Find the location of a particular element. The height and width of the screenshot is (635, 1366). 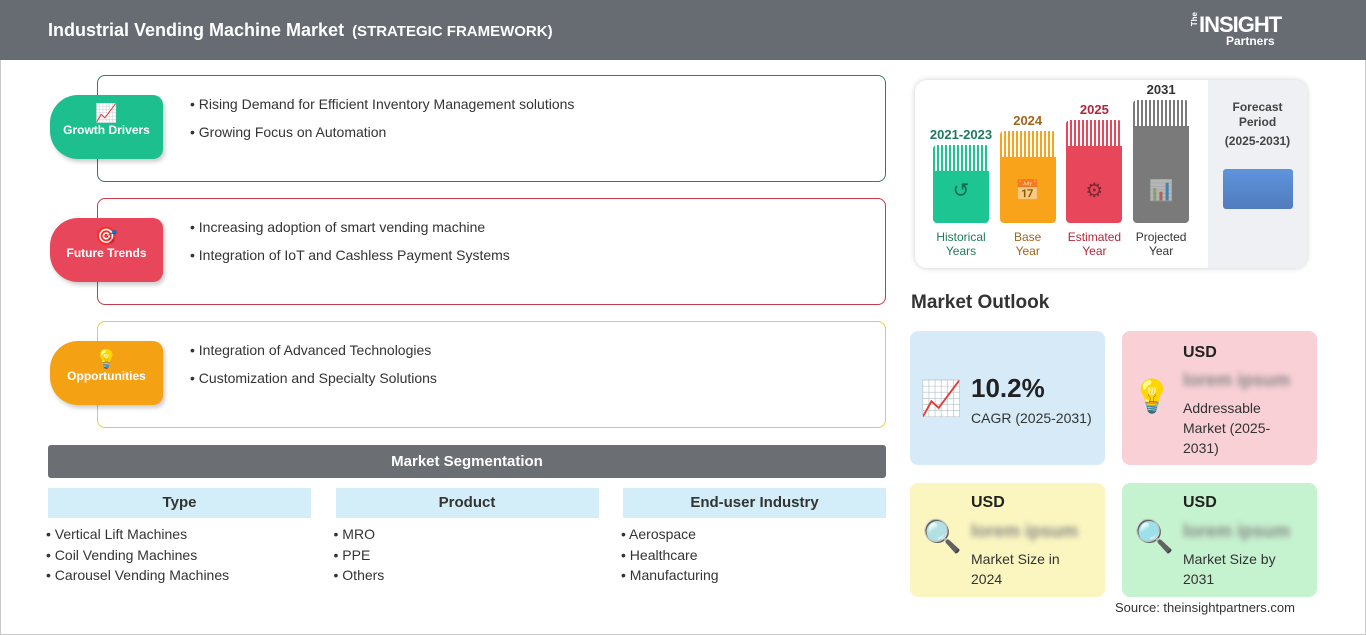

segment-item: • Coil Vending Machines is located at coordinates (122, 554).